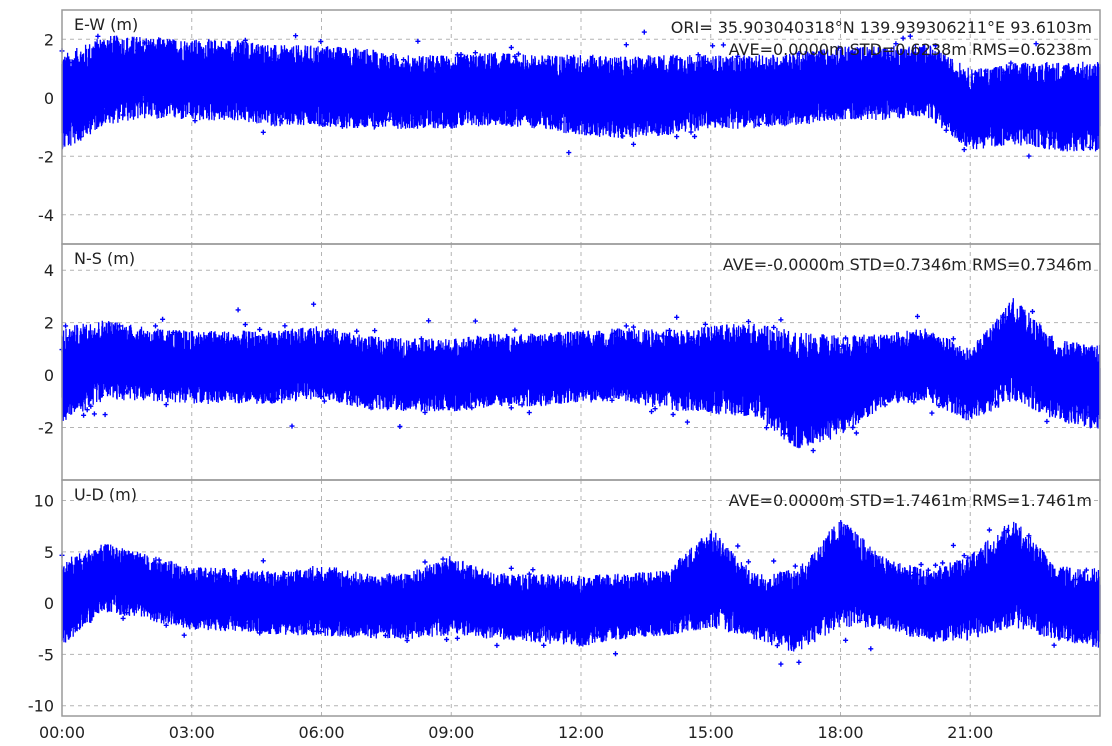 The image size is (1112, 746). Describe the element at coordinates (910, 500) in the screenshot. I see `panel-stats: AVE=0.0000m STD=1.7461m RMS=1.7461m` at that location.